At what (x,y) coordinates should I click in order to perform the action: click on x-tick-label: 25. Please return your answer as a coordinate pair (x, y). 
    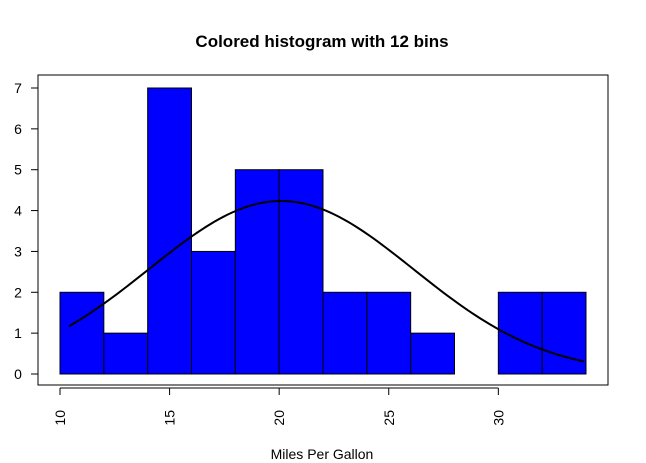
    Looking at the image, I should click on (389, 418).